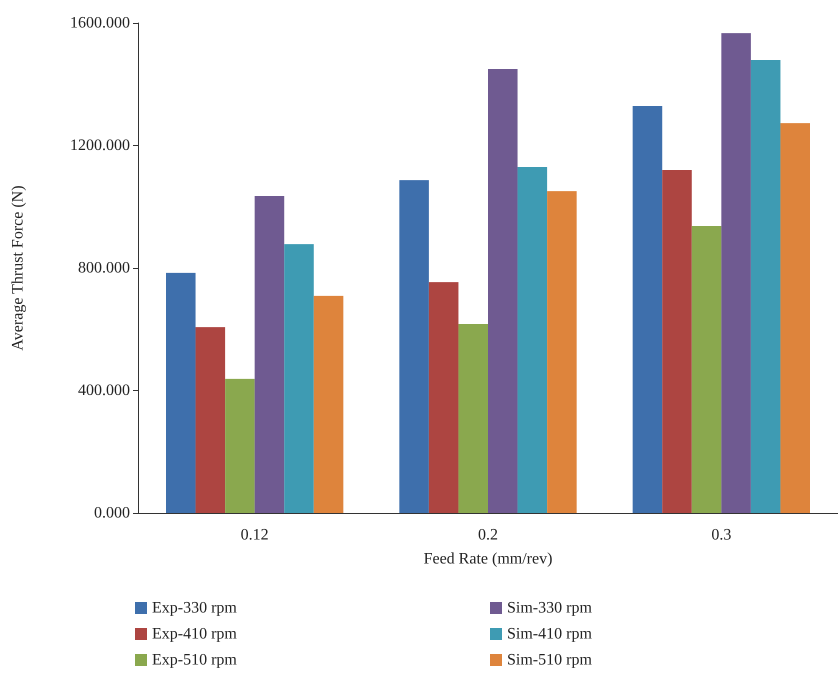 Image resolution: width=838 pixels, height=673 pixels. Describe the element at coordinates (195, 660) in the screenshot. I see `legend-label: Exp-510 rpm` at that location.